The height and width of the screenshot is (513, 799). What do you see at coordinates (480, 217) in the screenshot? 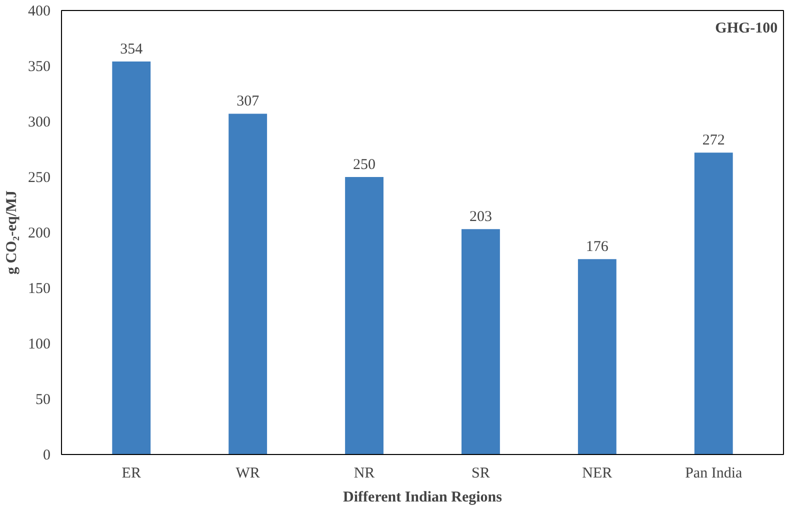
I see `data-label: 203` at bounding box center [480, 217].